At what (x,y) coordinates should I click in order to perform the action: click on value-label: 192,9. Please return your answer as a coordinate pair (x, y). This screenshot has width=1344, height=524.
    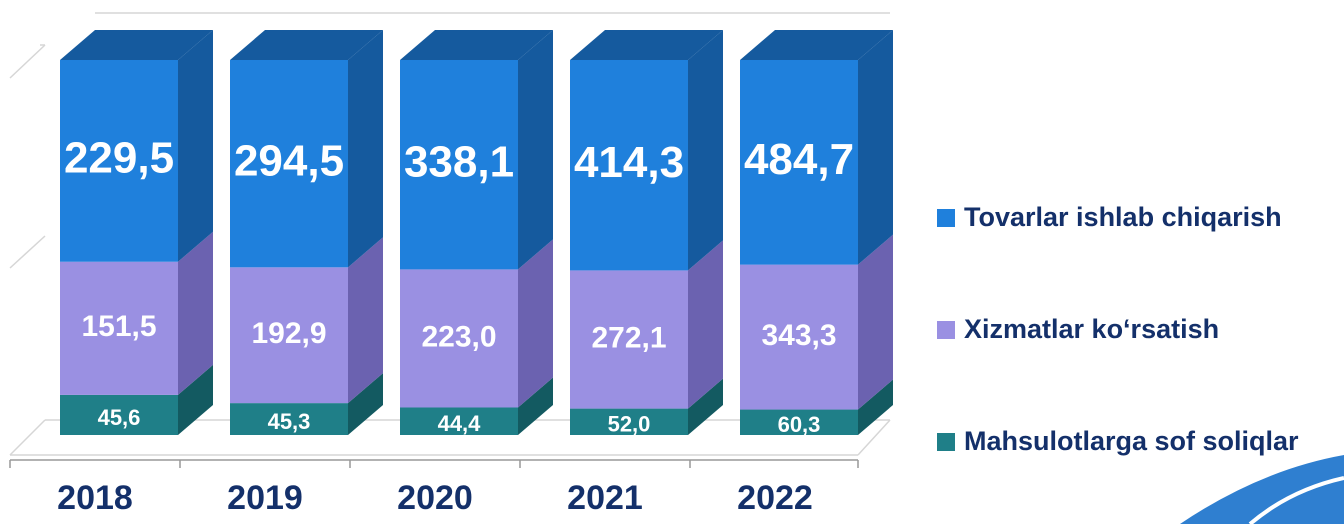
    Looking at the image, I should click on (288, 333).